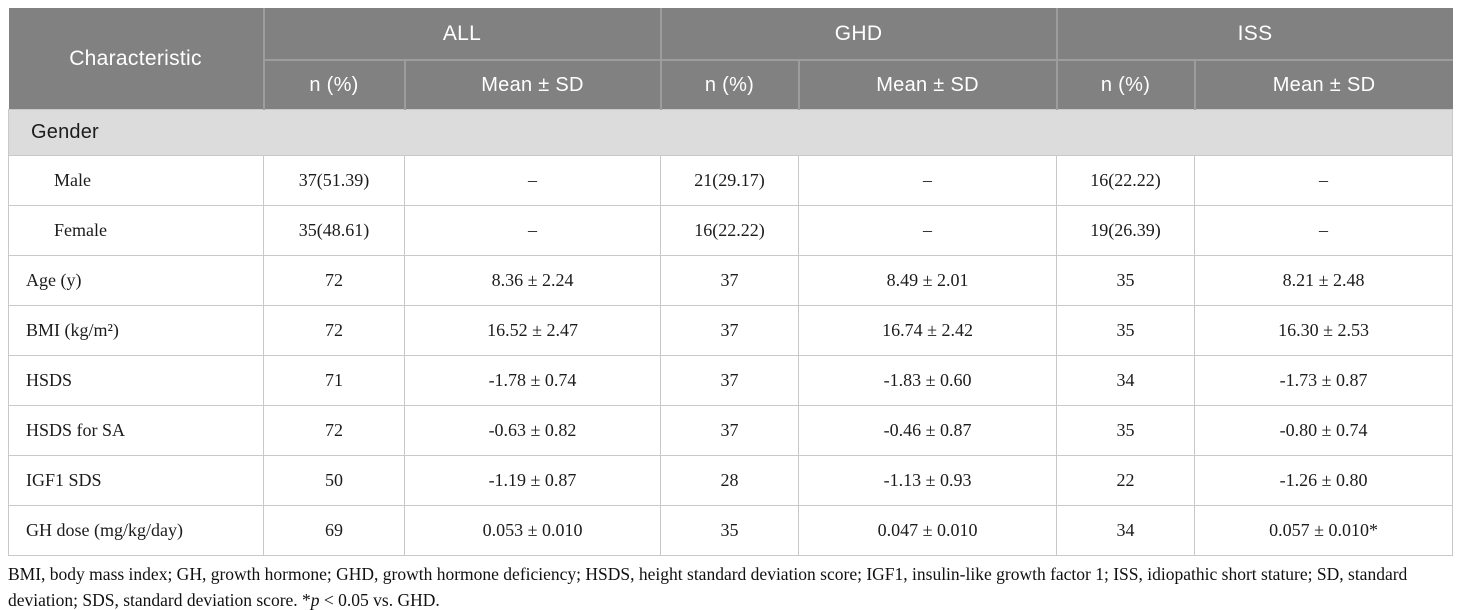 The height and width of the screenshot is (610, 1460). I want to click on cell-ghd-n: 16(22.22), so click(730, 230).